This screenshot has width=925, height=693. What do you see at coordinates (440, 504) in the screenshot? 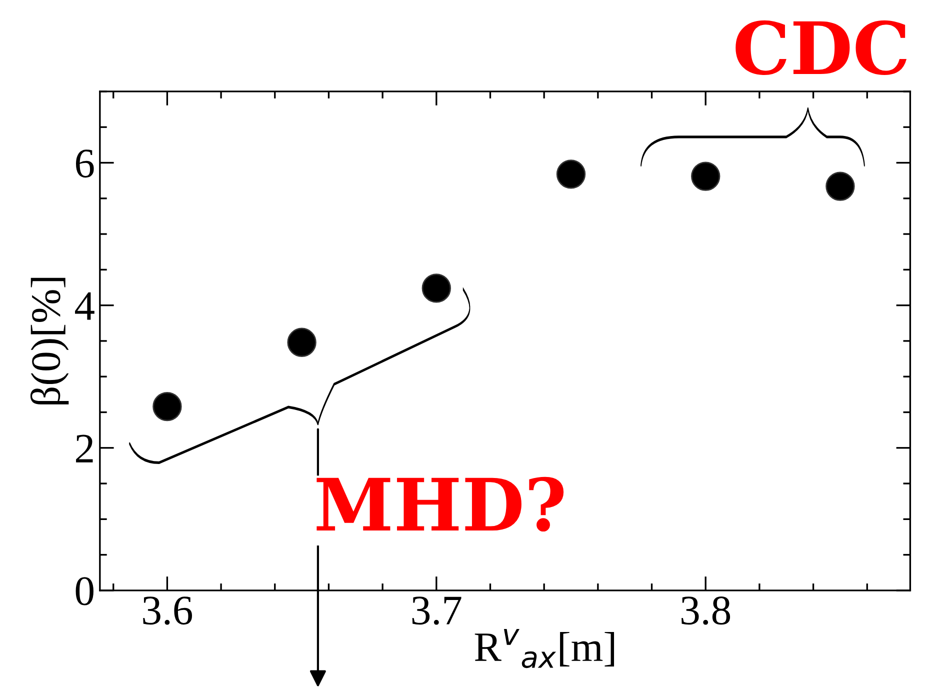
I see `annotation: MHD?` at bounding box center [440, 504].